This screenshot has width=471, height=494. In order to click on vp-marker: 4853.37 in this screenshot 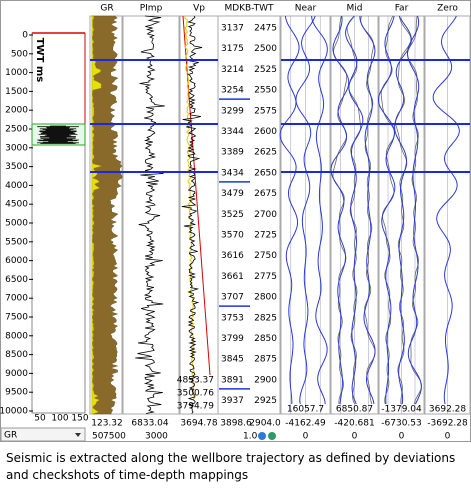, I will do `click(195, 381)`.